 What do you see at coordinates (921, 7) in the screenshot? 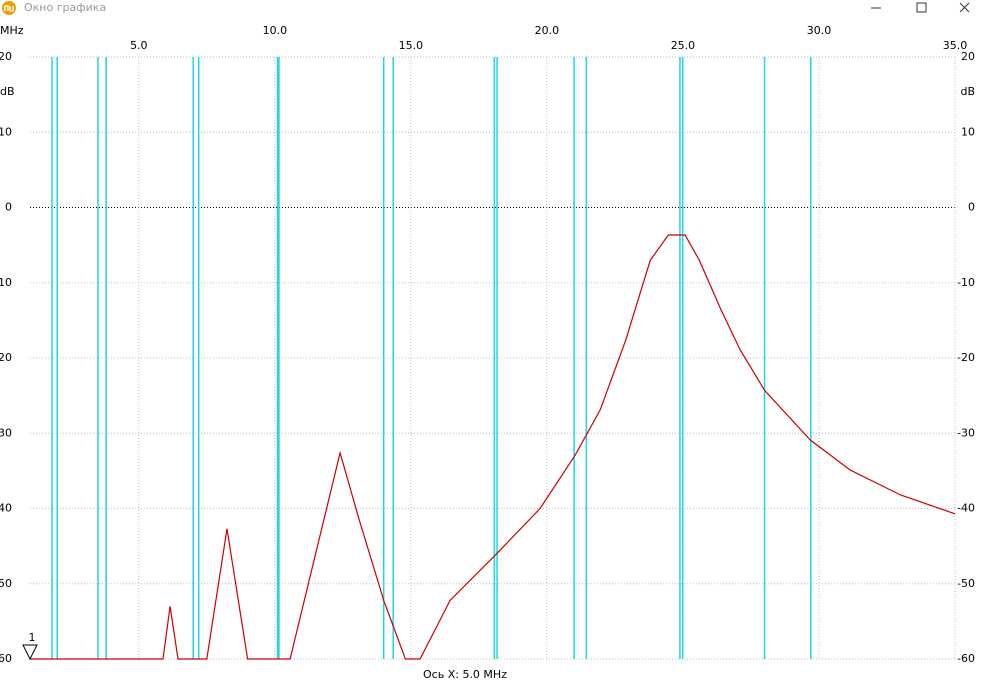
I see `maximize-button` at bounding box center [921, 7].